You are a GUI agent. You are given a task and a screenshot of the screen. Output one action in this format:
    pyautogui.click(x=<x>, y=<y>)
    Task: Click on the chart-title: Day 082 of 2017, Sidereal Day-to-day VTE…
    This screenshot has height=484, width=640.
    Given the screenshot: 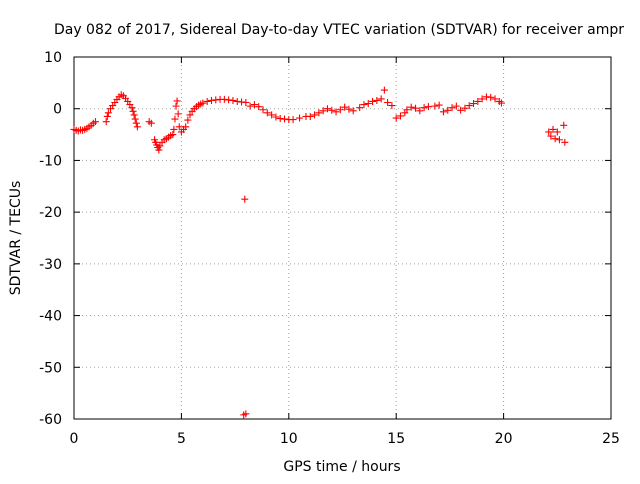 What is the action you would take?
    pyautogui.click(x=339, y=30)
    